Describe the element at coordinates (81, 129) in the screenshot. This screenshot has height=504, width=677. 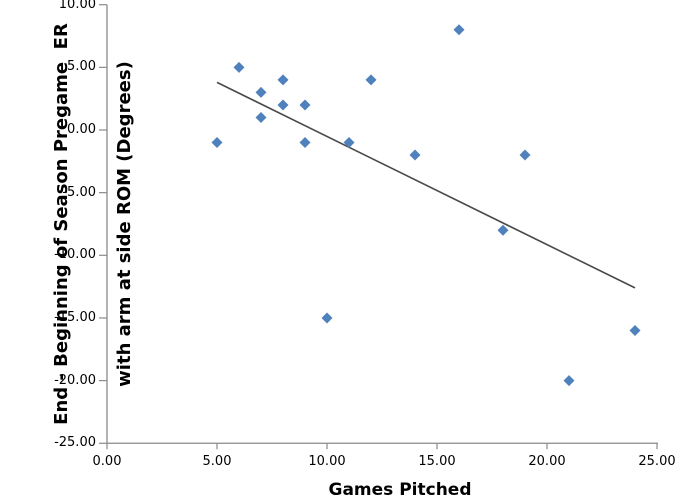
I see `y-tick-label: 0.00` at that location.